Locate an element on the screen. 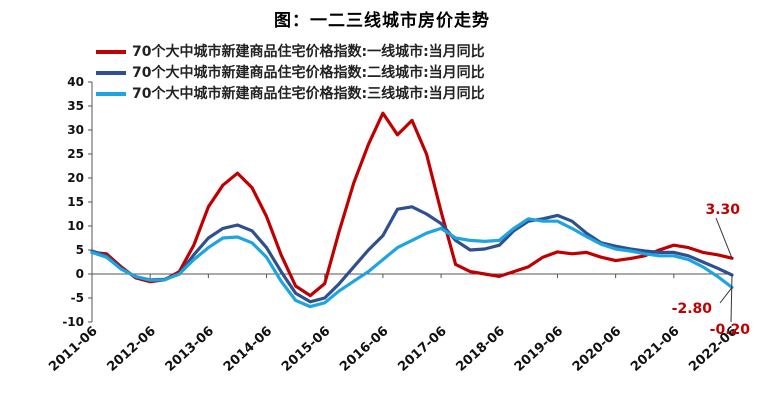  y-tick-label: -5 is located at coordinates (77, 298).